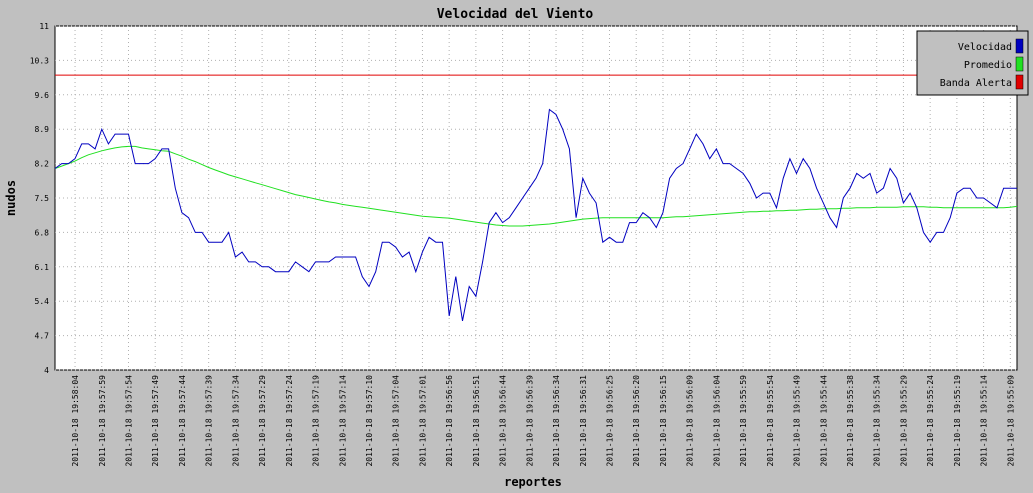 The height and width of the screenshot is (493, 1033). Describe the element at coordinates (663, 421) in the screenshot. I see `x-tick-label: 2011-10-18 19:56:15` at that location.